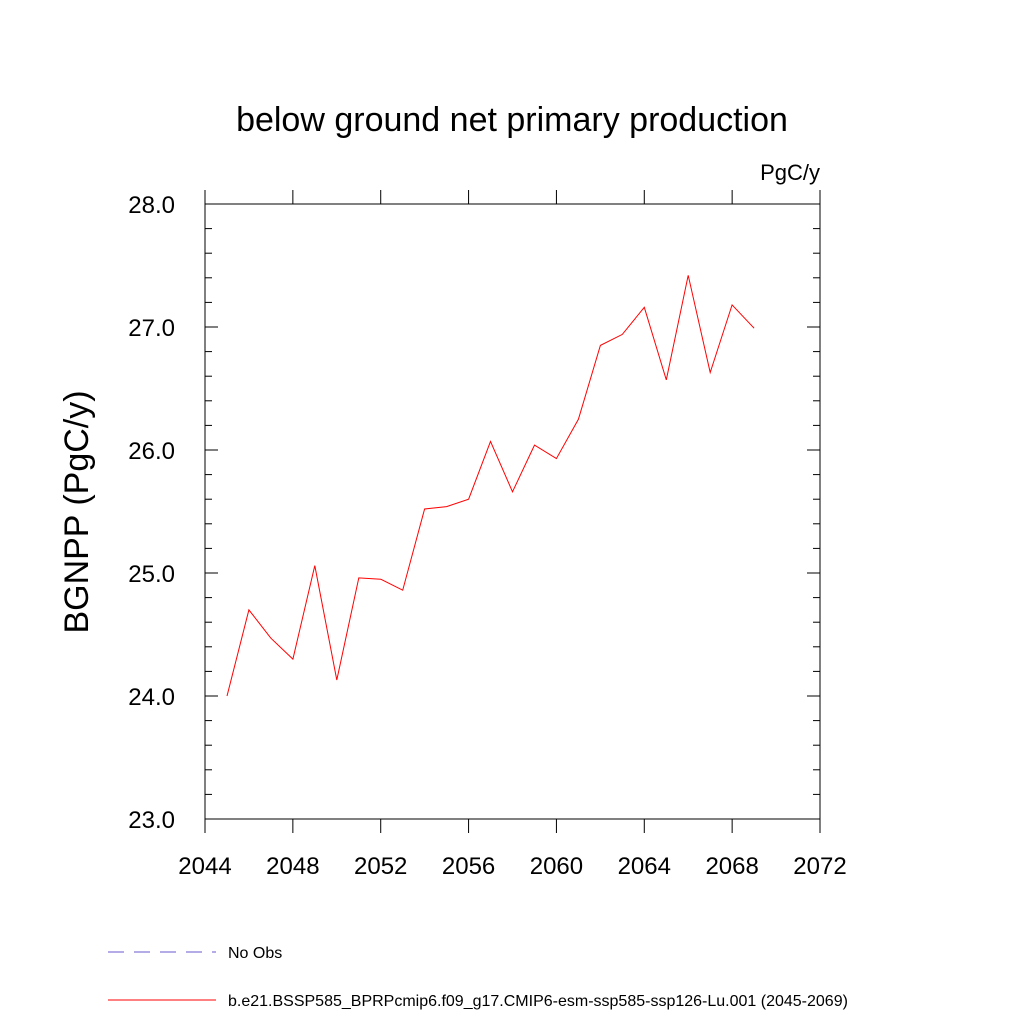  Describe the element at coordinates (731, 866) in the screenshot. I see `x-tick-label: 2068` at that location.